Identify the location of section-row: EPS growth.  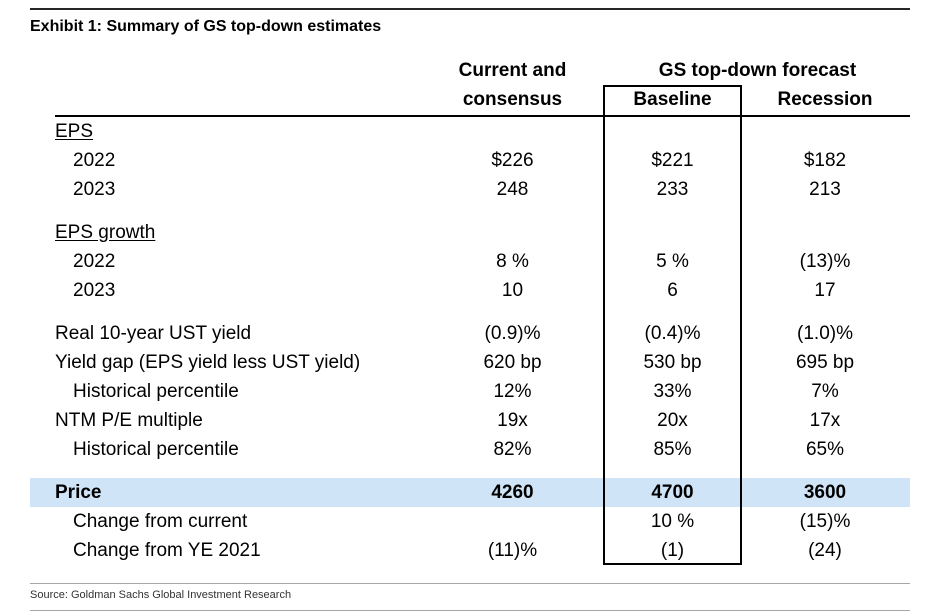
(470, 232).